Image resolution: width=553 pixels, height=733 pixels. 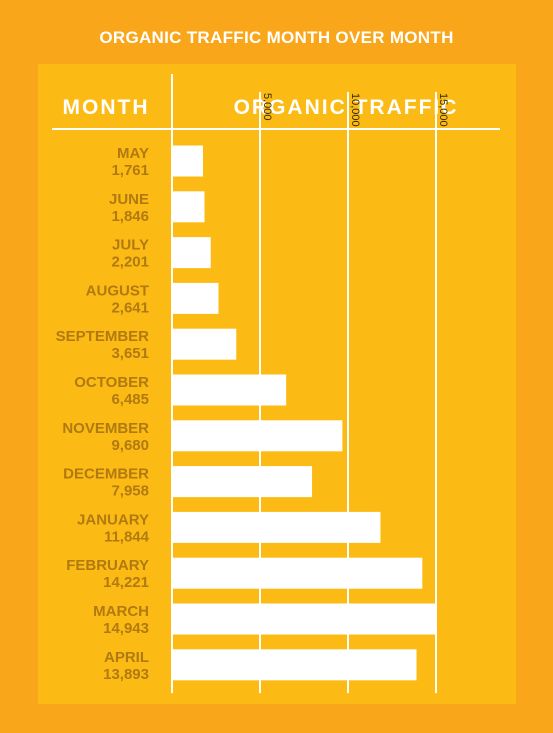 I want to click on traffic-header: ORGANIC TRAFFIC, so click(x=346, y=107).